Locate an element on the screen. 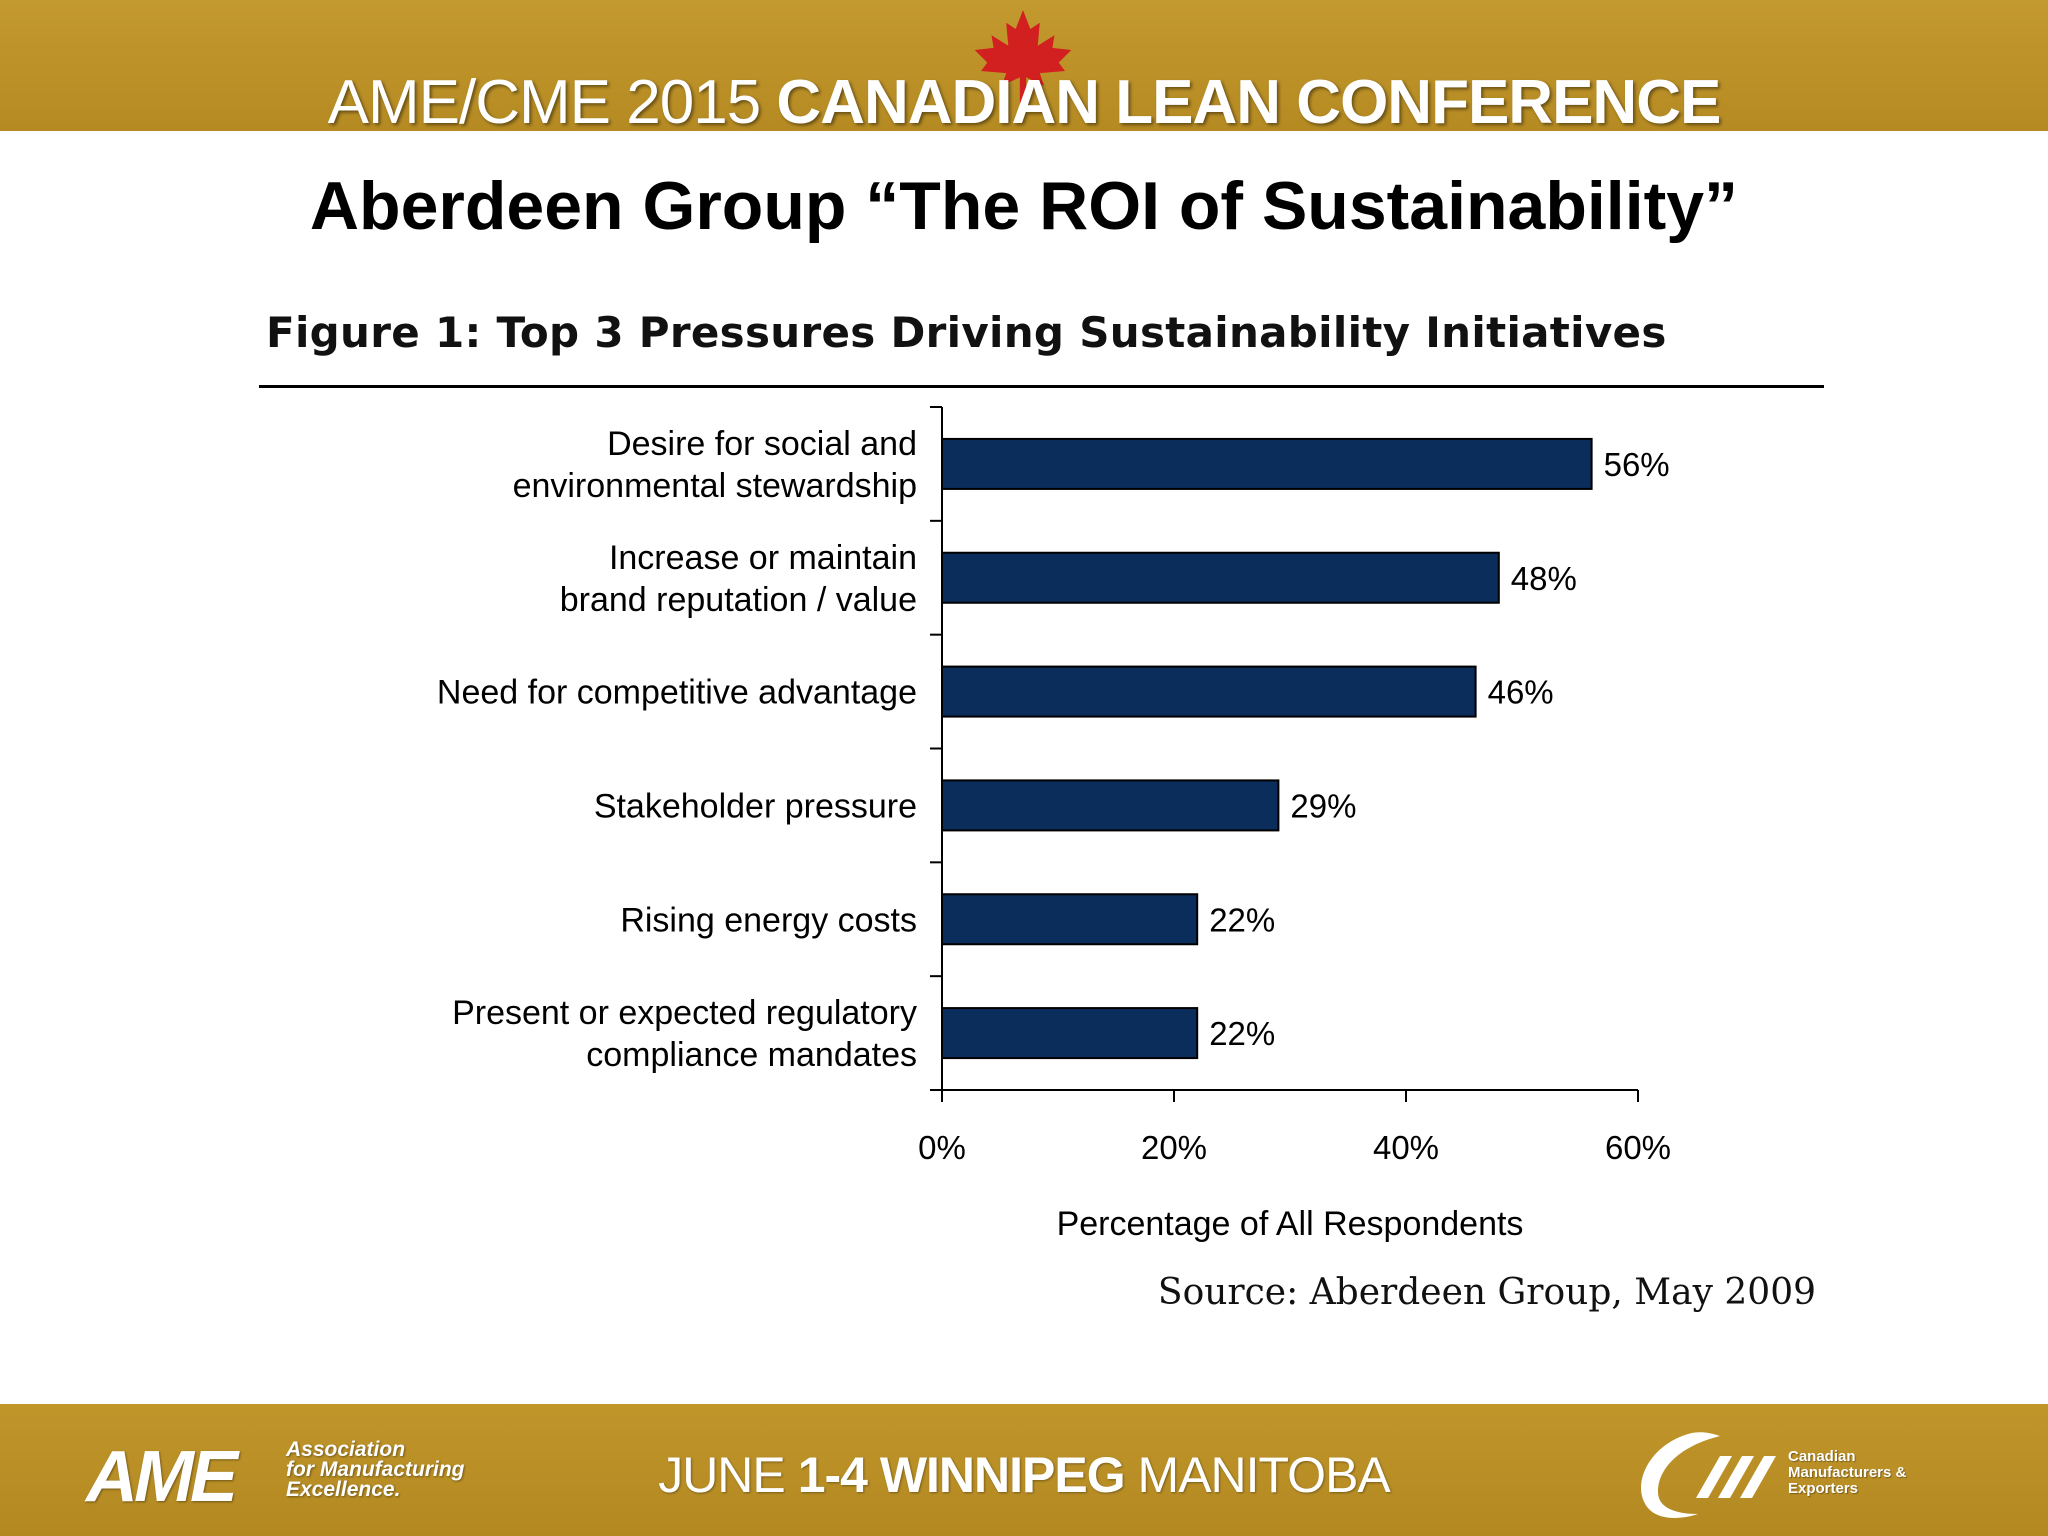 The height and width of the screenshot is (1536, 2048). ame-caption-line: Association is located at coordinates (346, 1449).